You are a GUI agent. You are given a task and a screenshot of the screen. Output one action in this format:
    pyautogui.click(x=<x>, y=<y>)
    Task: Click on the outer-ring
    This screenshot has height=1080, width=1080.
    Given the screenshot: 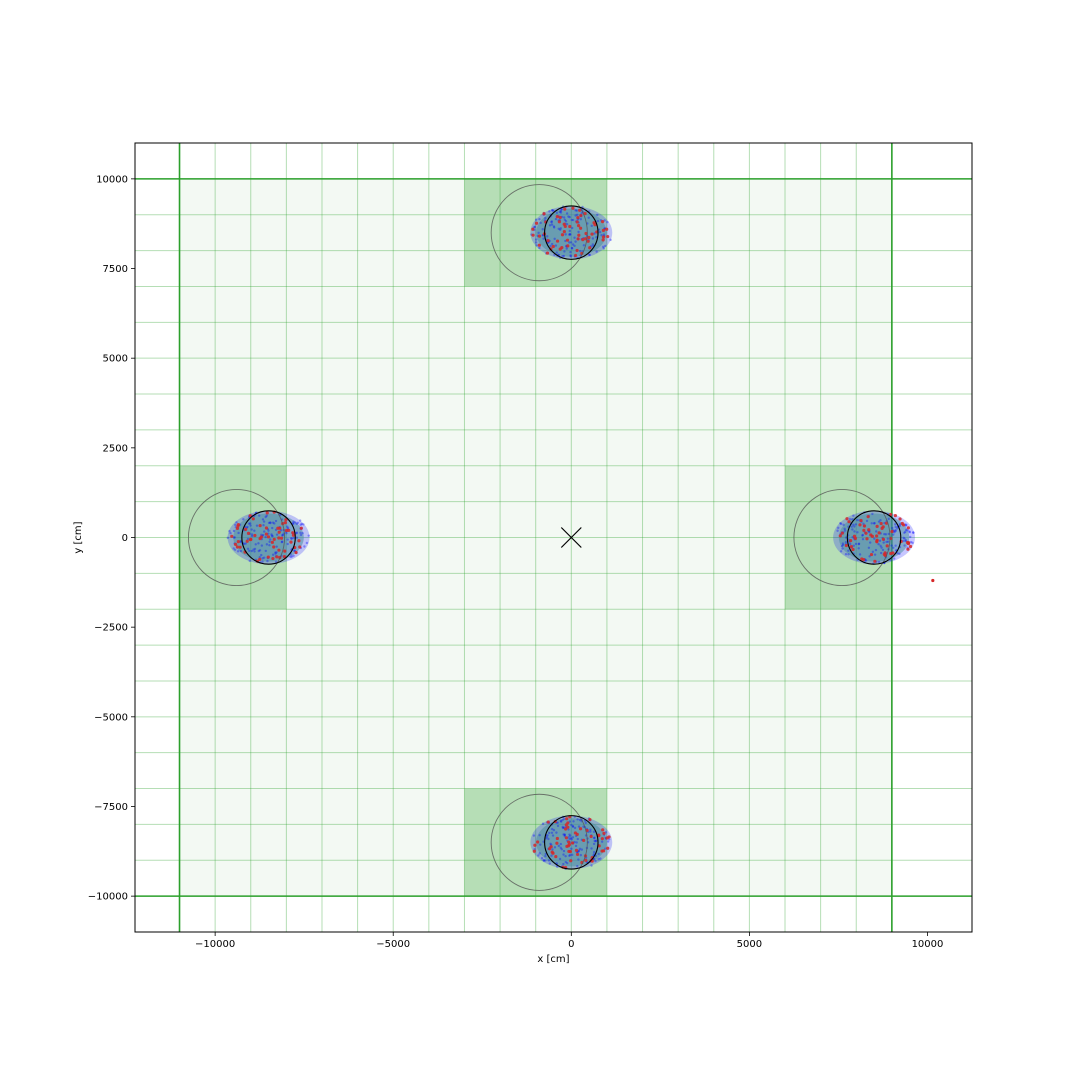 What is the action you would take?
    pyautogui.click(x=842, y=537)
    